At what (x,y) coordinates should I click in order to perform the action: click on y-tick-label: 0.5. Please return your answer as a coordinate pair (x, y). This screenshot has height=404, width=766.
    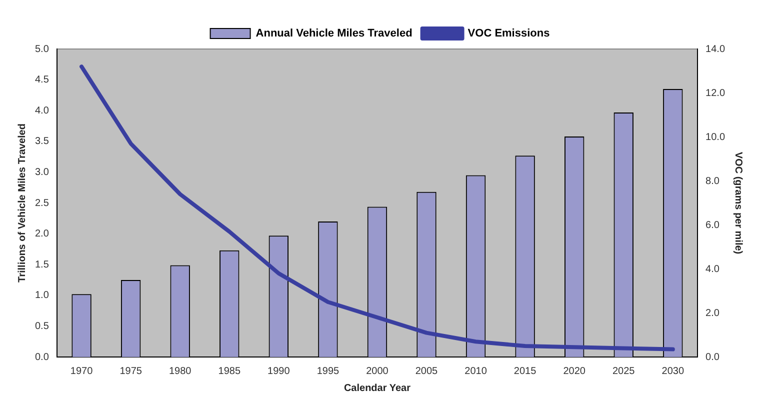
    Looking at the image, I should click on (42, 326).